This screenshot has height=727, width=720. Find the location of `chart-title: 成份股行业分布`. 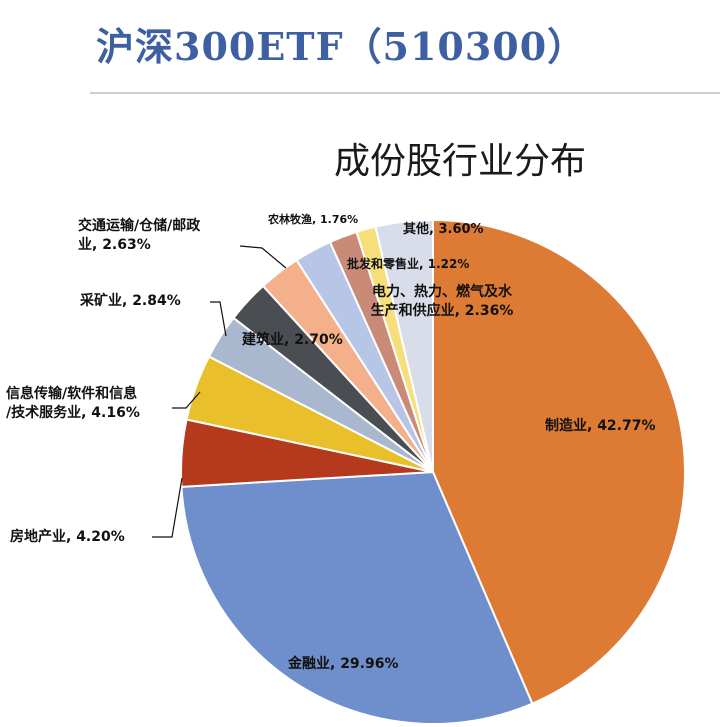

chart-title: 成份股行业分布 is located at coordinates (459, 161).